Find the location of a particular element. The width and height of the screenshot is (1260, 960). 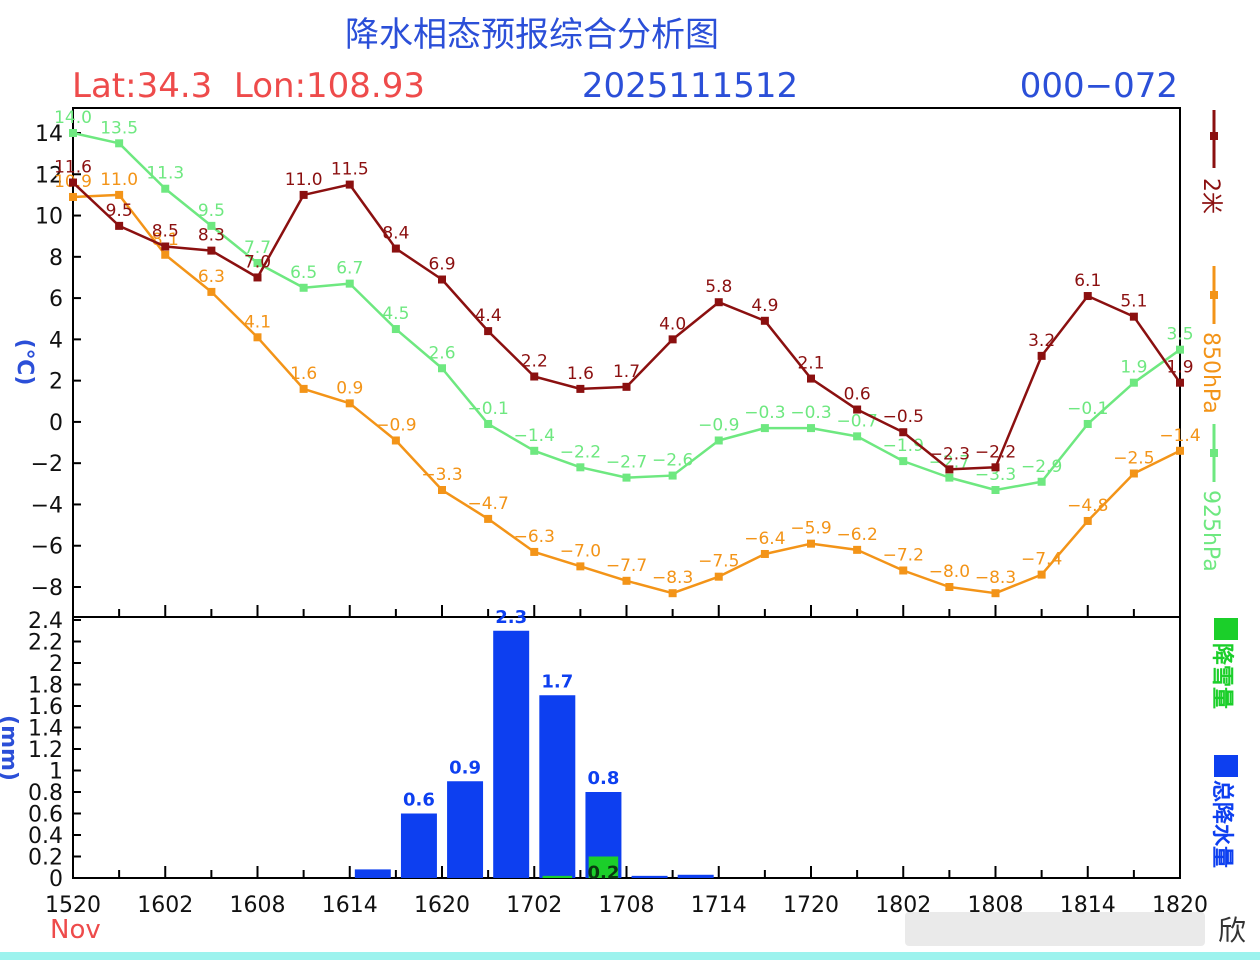

data-label: 1.7 is located at coordinates (626, 372).